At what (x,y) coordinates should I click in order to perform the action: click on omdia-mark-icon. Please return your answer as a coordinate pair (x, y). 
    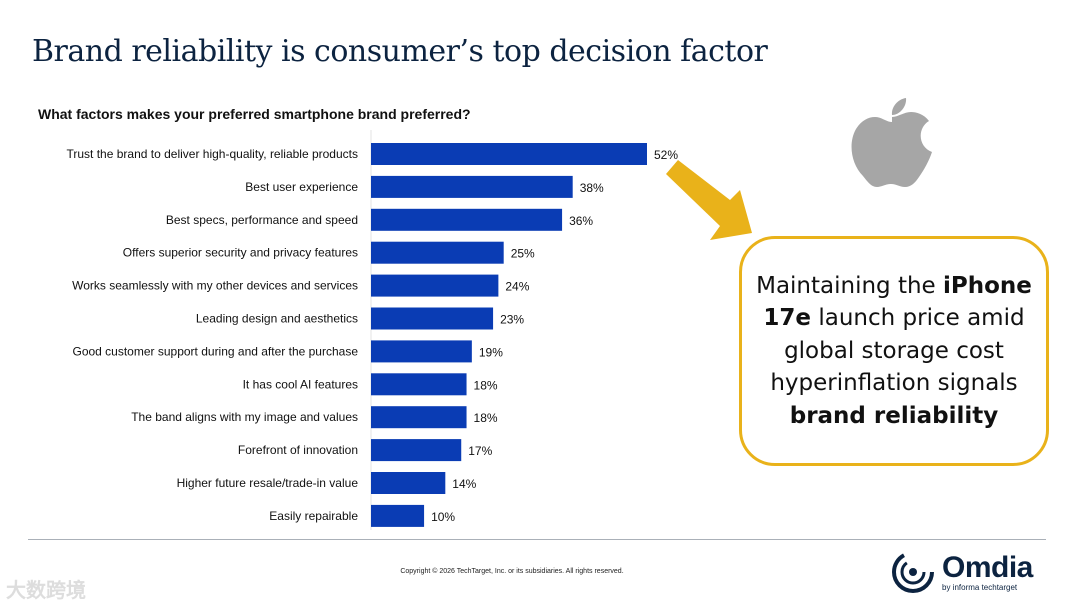
    Looking at the image, I should click on (913, 572).